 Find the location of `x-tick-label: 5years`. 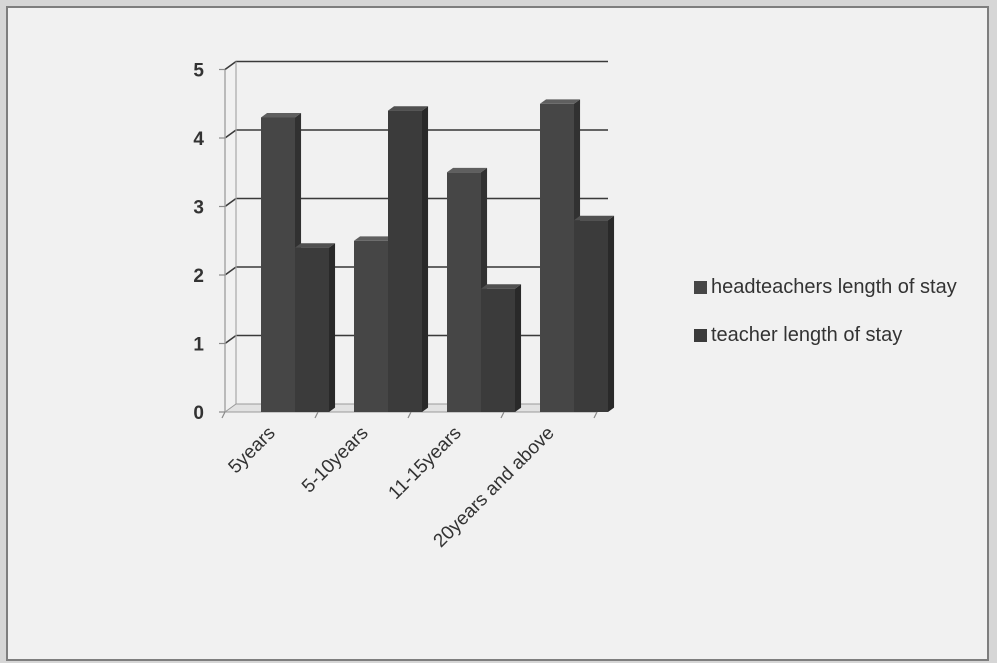

x-tick-label: 5years is located at coordinates (252, 450).